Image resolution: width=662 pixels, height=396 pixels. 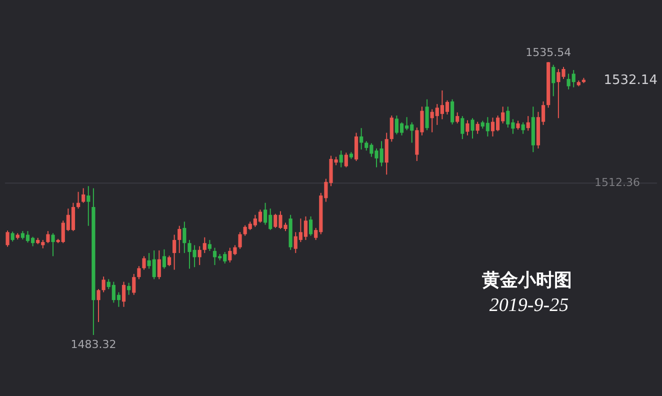 What do you see at coordinates (631, 80) in the screenshot?
I see `annotation: 1532.14` at bounding box center [631, 80].